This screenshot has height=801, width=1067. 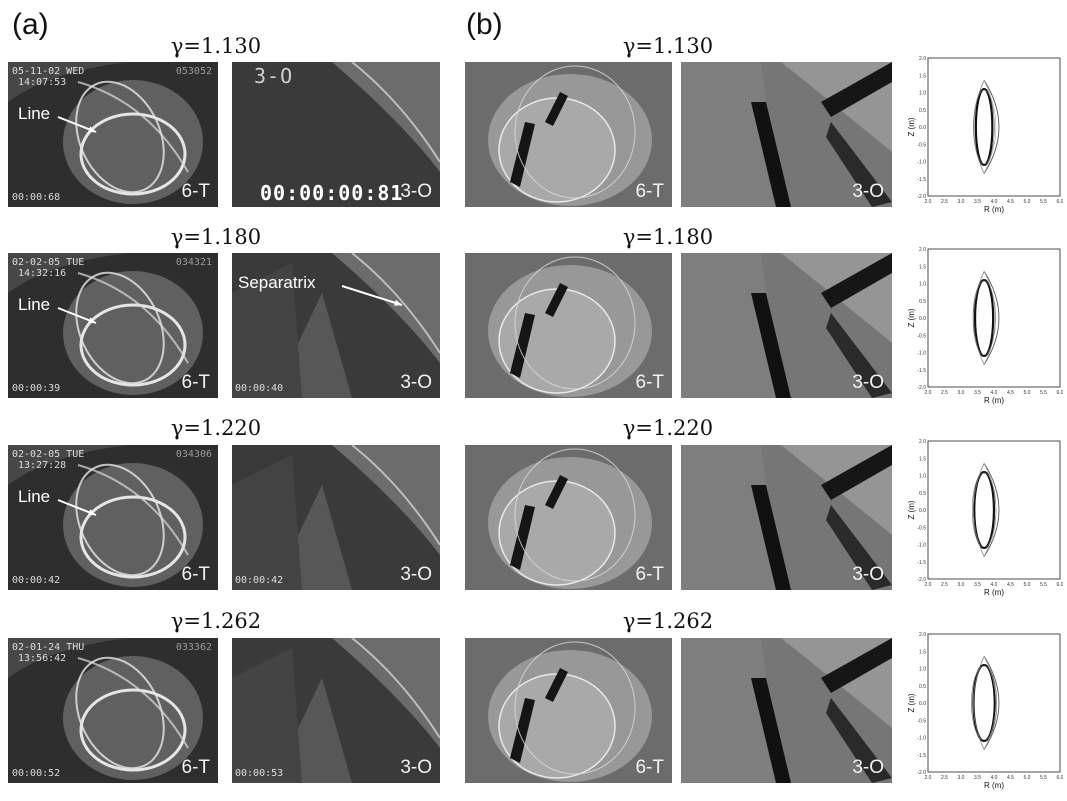 I want to click on flux-surface, so click(x=984, y=127).